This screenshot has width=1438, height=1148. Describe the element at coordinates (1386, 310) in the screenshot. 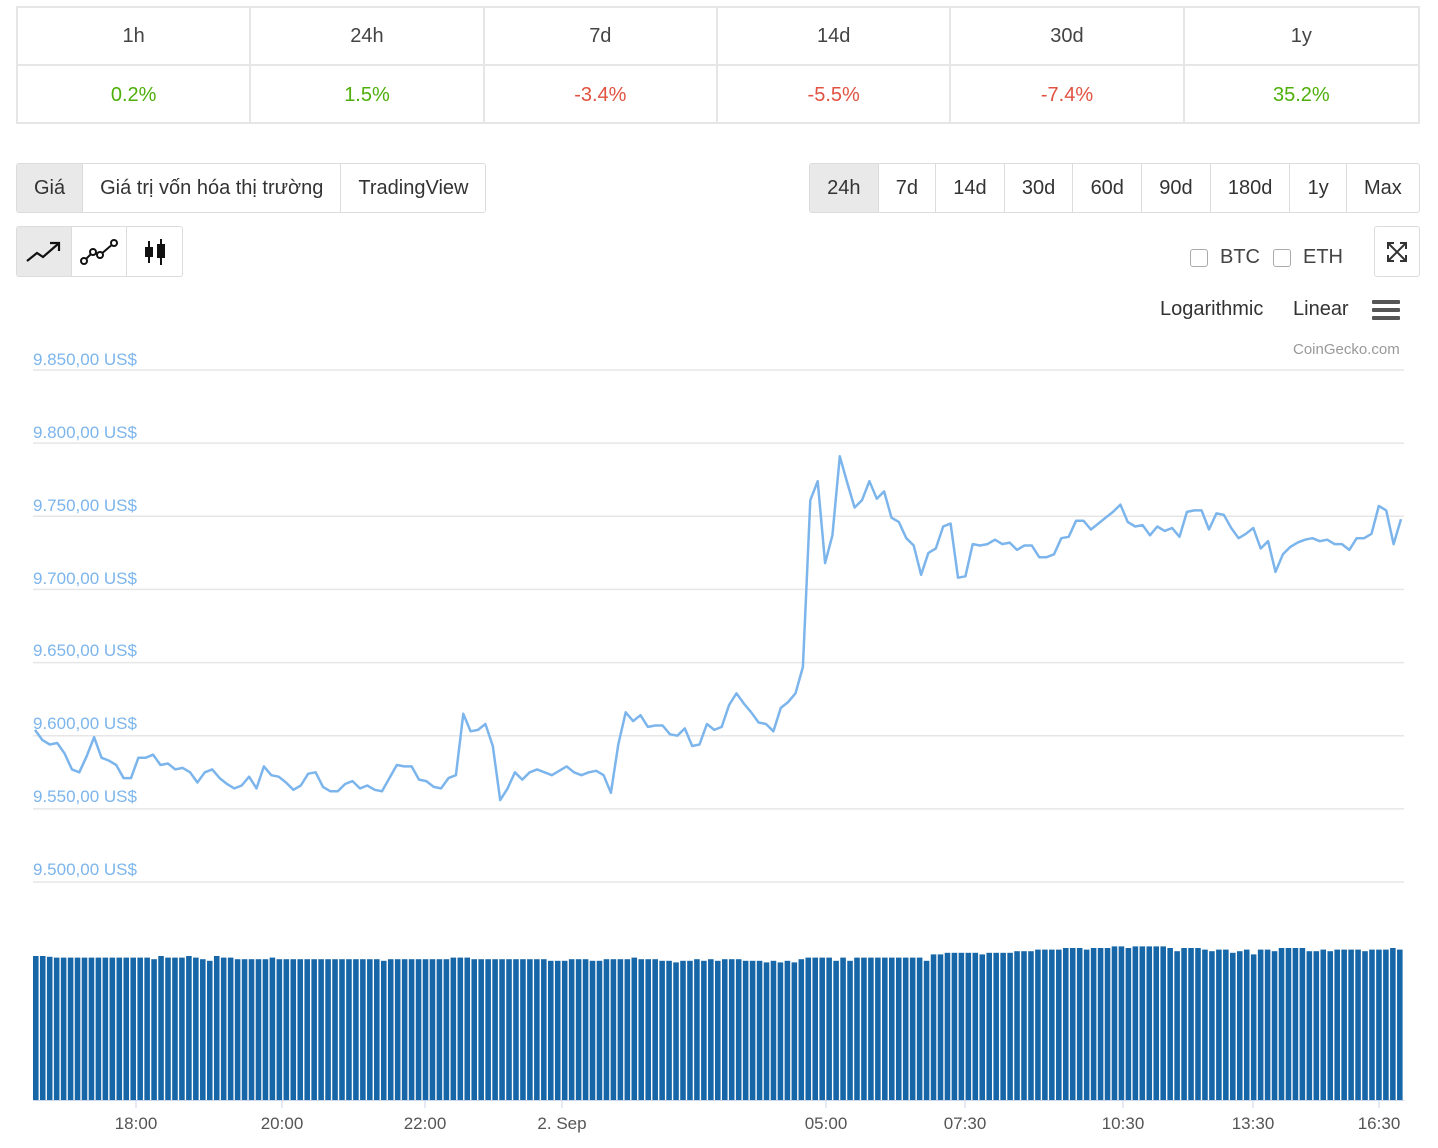

I see `menu-icon` at that location.